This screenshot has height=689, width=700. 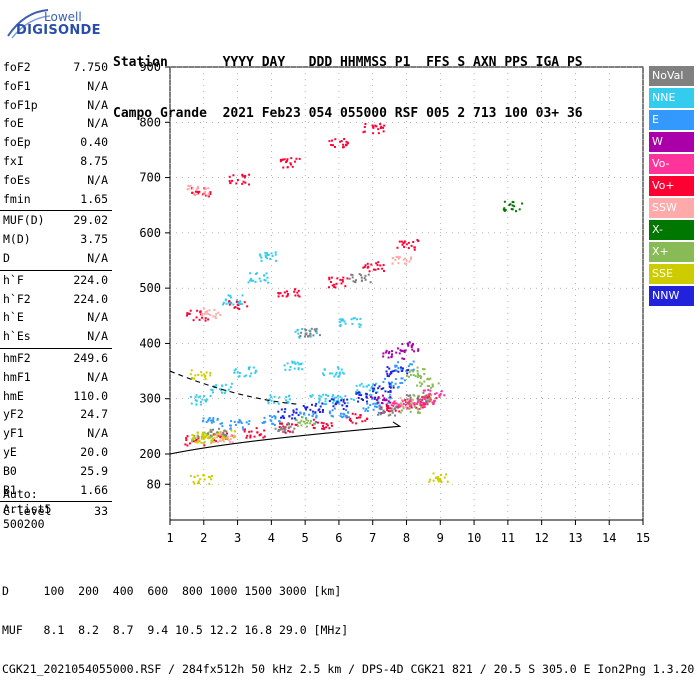 What do you see at coordinates (671, 187) in the screenshot?
I see `legend: NoVal NNE E W Vo- Vo+ SSW X- X+ SSE NNW` at bounding box center [671, 187].